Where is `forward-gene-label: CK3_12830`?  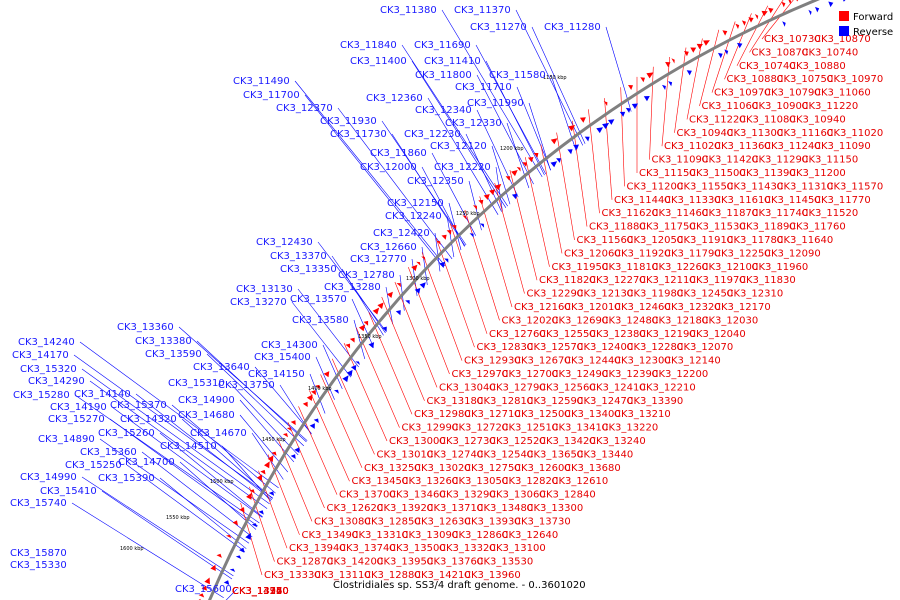
forward-gene-label: CK3_12830 is located at coordinates (505, 347).